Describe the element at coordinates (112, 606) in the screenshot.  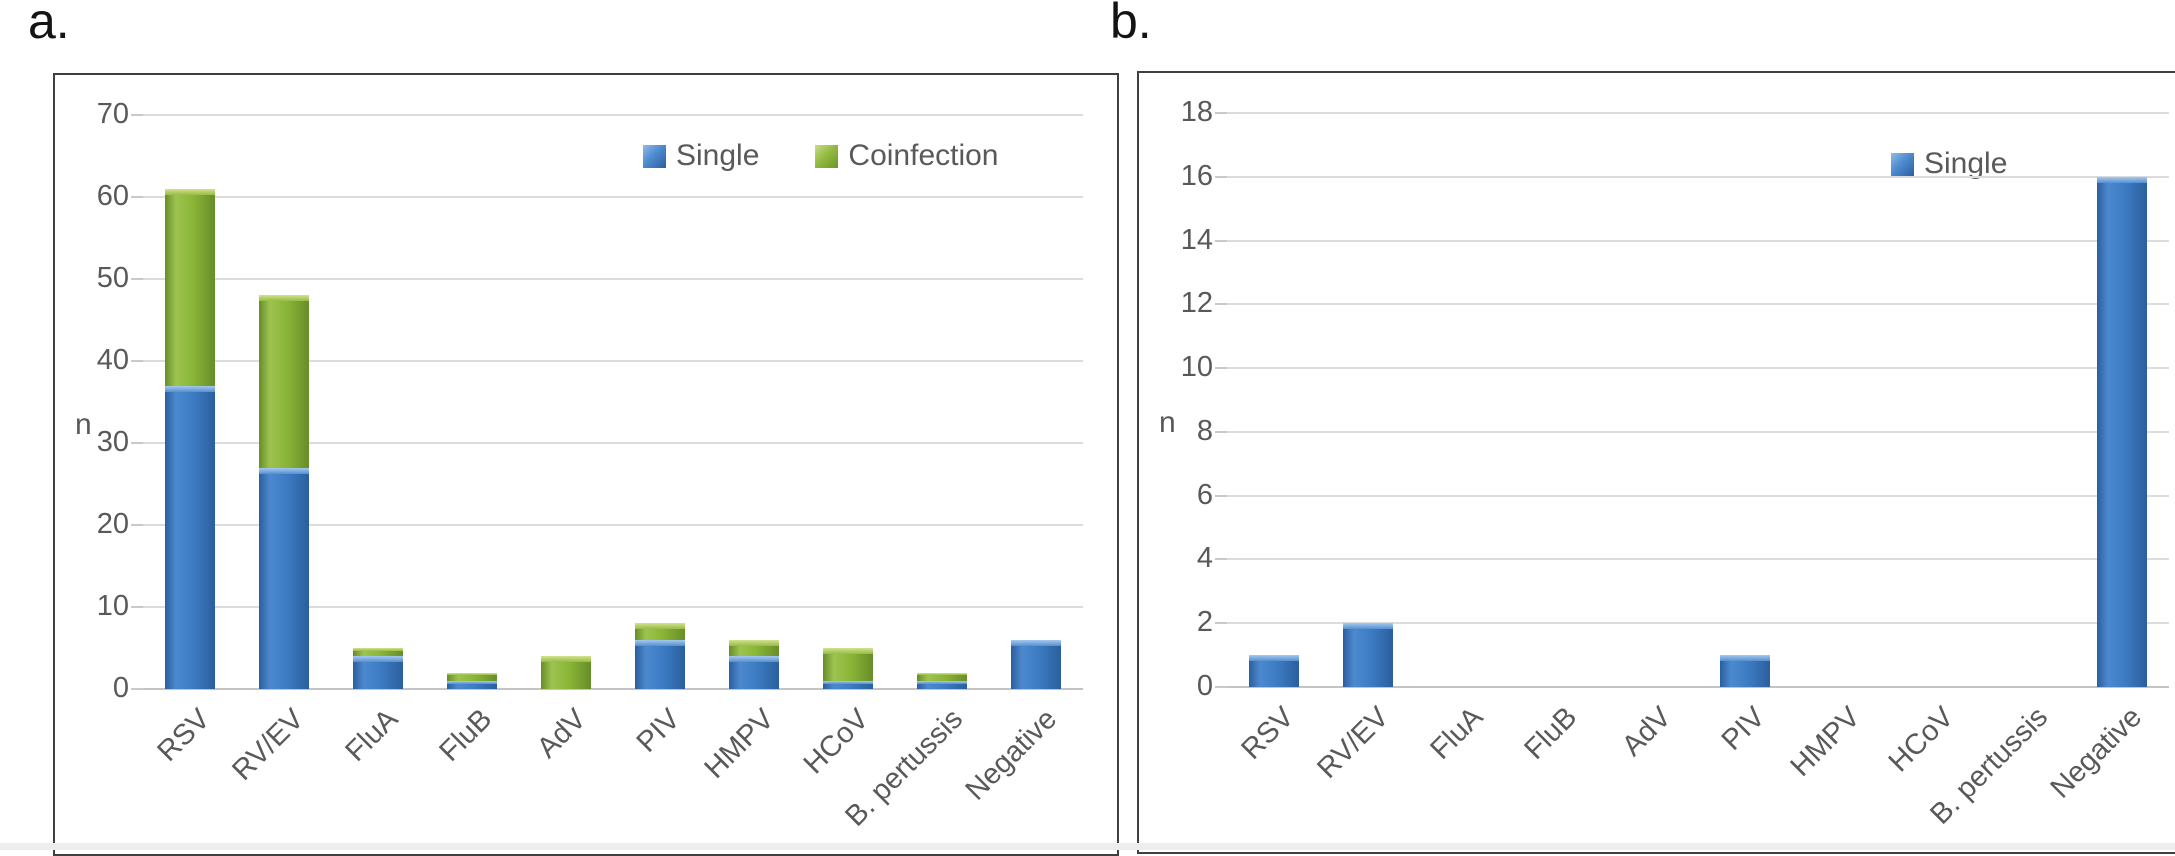
I see `y-tick-label: 10` at that location.